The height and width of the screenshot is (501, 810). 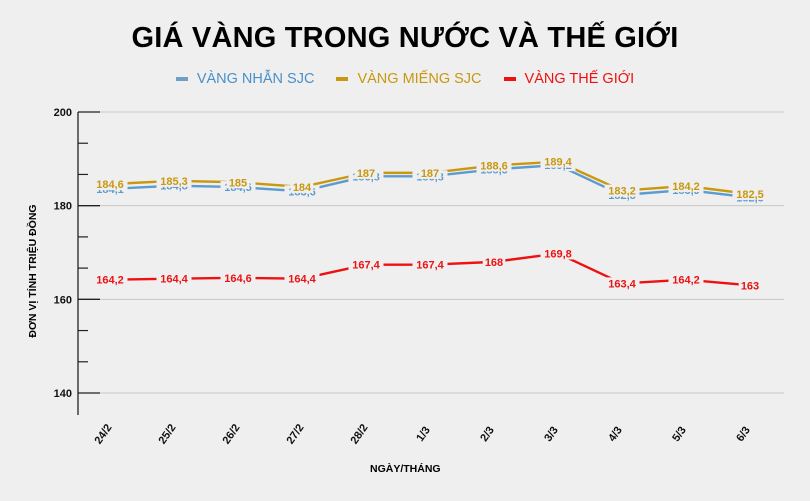 What do you see at coordinates (615, 434) in the screenshot?
I see `x-tick-label: 4/3` at bounding box center [615, 434].